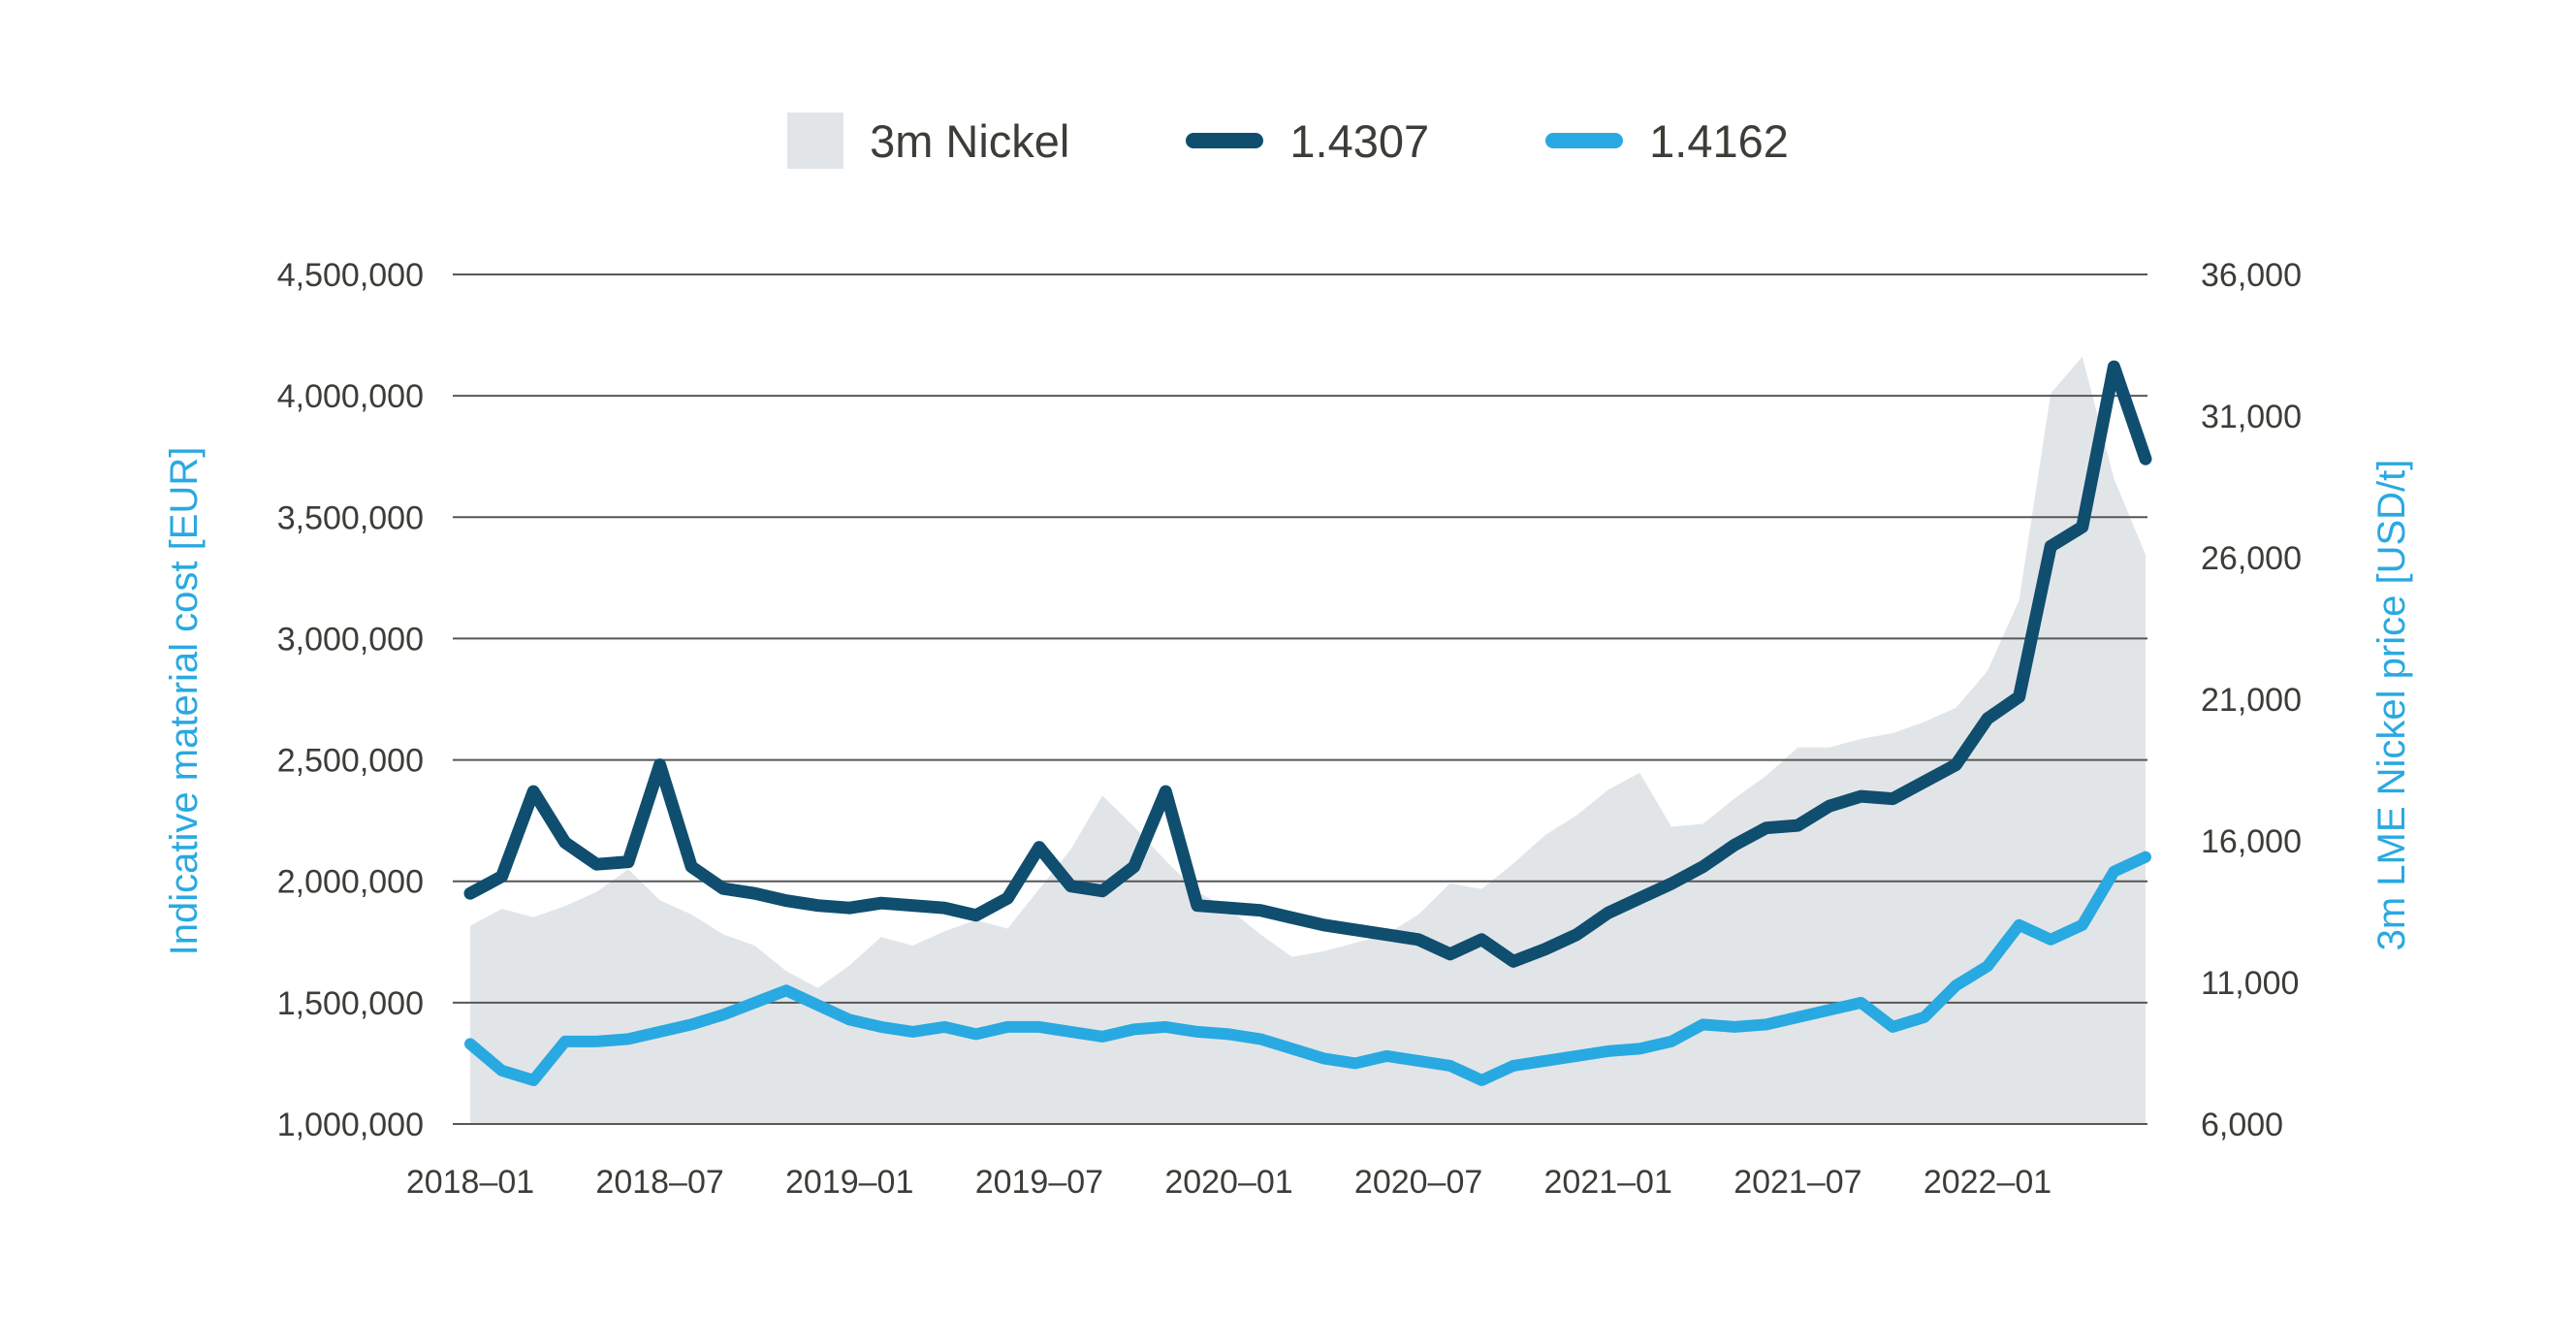 The width and height of the screenshot is (2576, 1317). I want to click on right-axis-tick-label: 36,000, so click(2251, 275).